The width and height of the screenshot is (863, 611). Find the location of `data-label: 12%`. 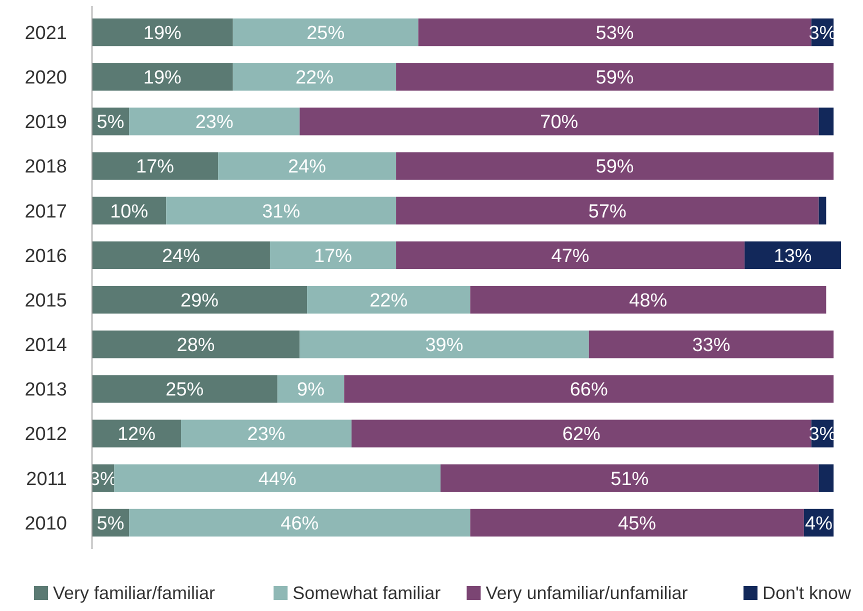

data-label: 12% is located at coordinates (136, 435).